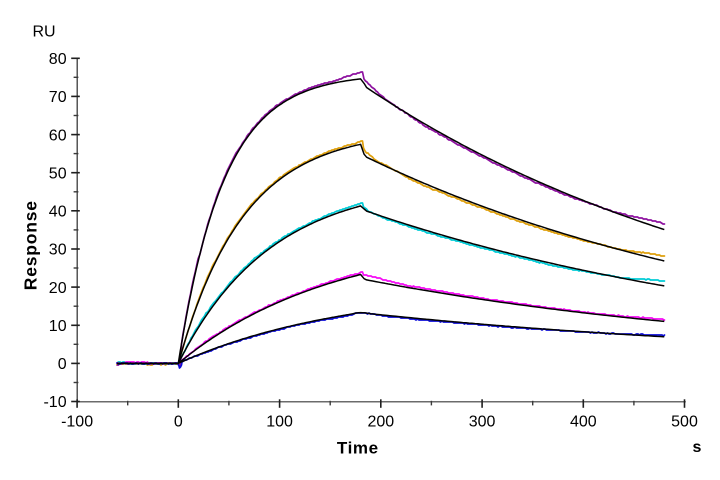 Image resolution: width=720 pixels, height=480 pixels. I want to click on svg-text: 20, so click(58, 288).